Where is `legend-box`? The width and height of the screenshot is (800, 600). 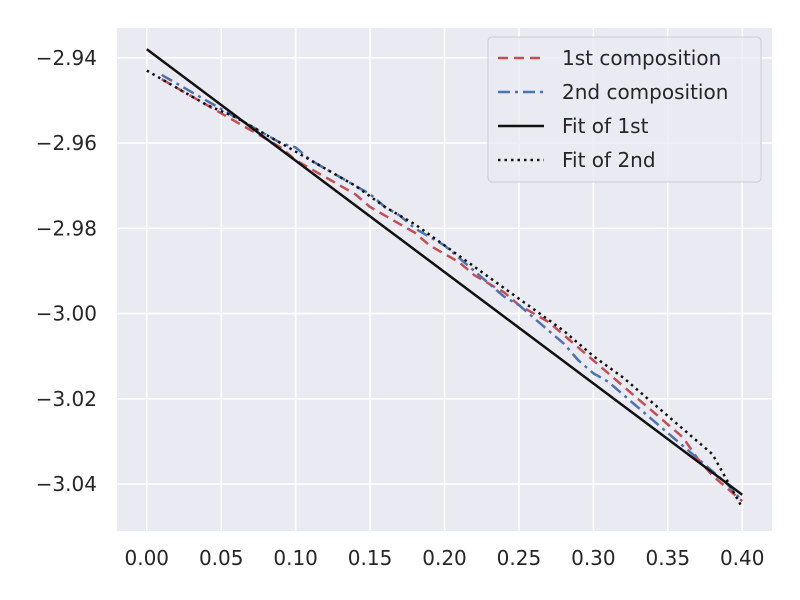
legend-box is located at coordinates (624, 109).